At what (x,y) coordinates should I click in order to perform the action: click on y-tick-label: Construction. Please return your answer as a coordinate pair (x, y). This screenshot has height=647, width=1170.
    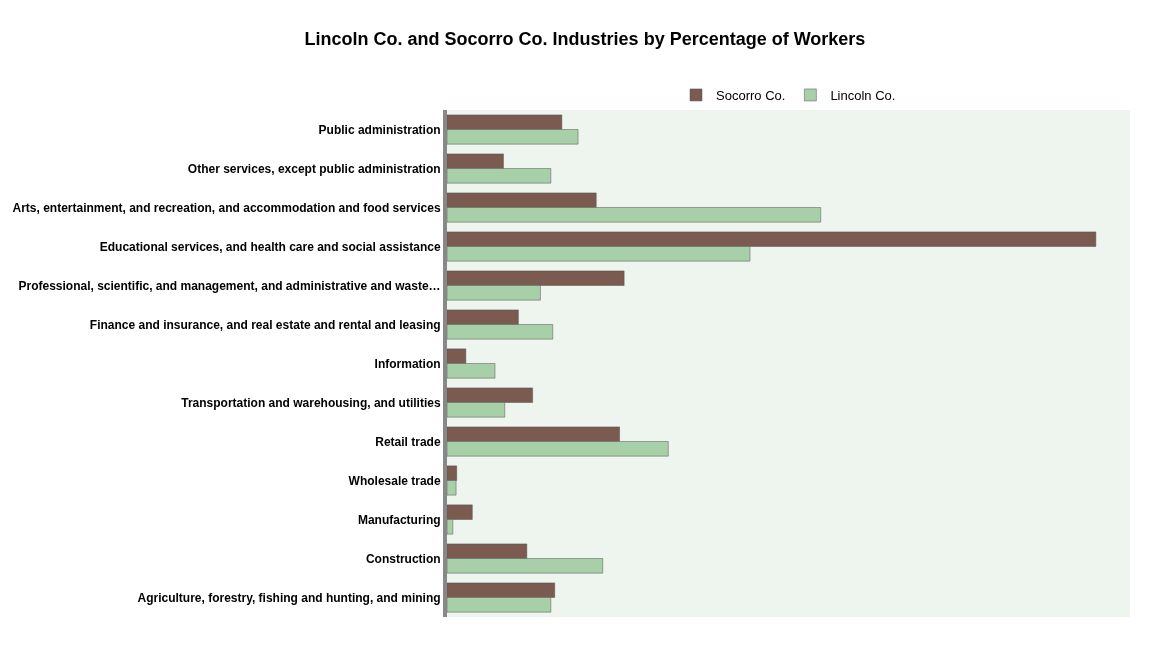
    Looking at the image, I should click on (403, 558).